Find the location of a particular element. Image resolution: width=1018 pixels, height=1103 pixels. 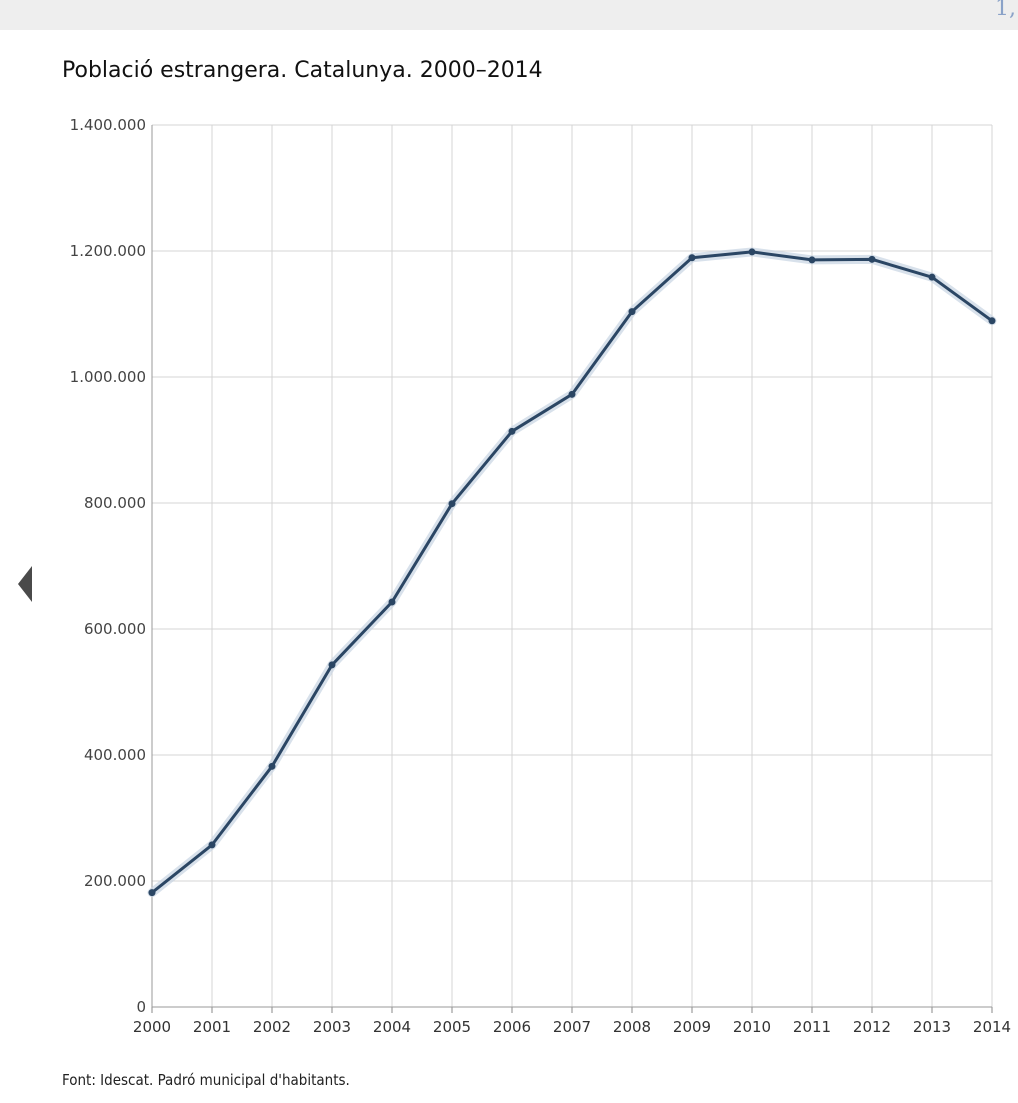

x-tick-label: 2006 is located at coordinates (512, 1027).